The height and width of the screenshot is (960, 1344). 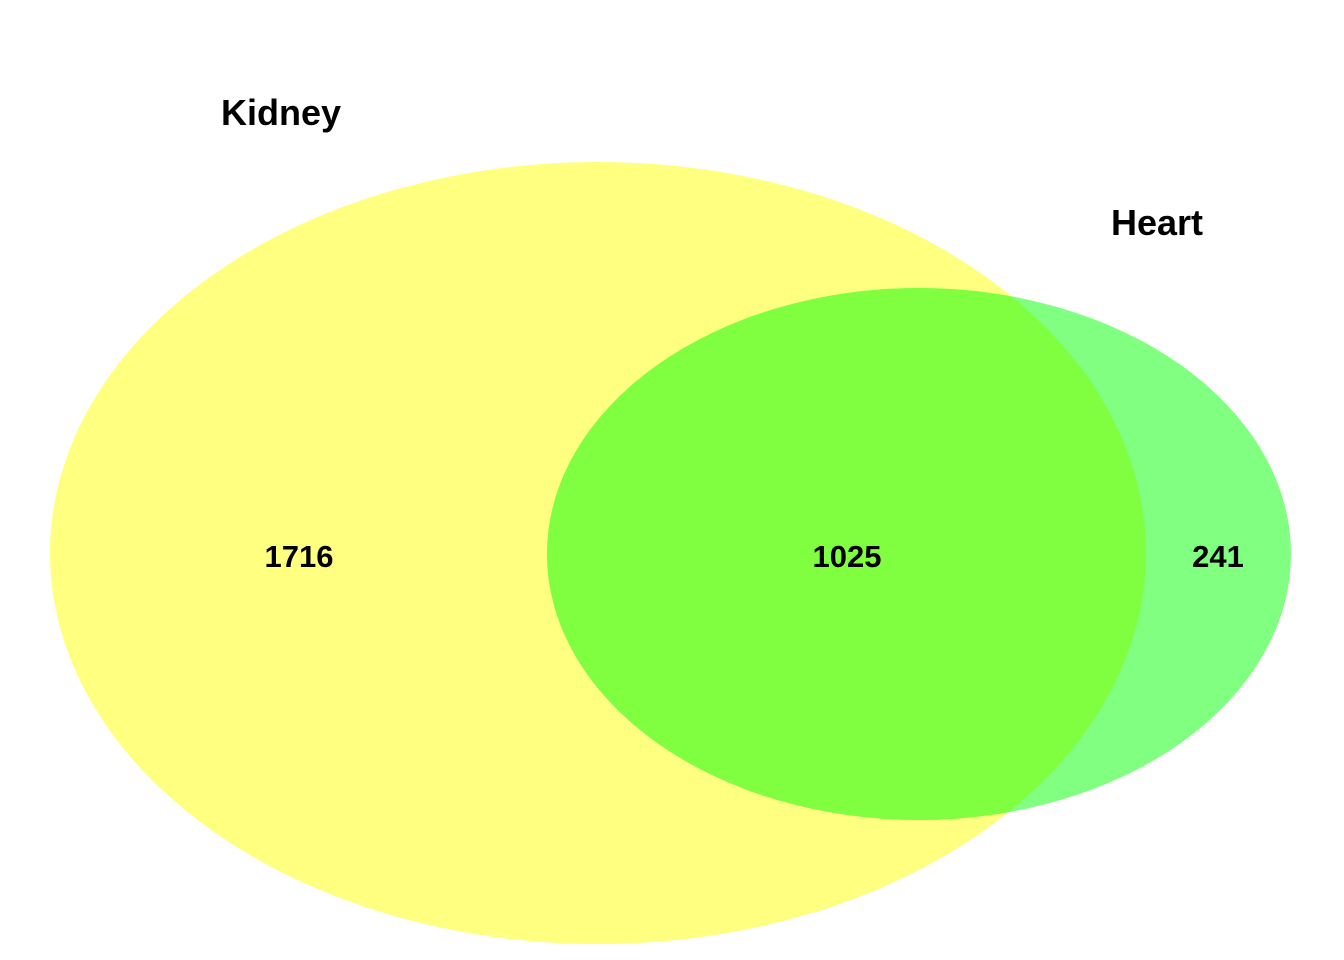 I want to click on intersection-count: 1025, so click(x=847, y=556).